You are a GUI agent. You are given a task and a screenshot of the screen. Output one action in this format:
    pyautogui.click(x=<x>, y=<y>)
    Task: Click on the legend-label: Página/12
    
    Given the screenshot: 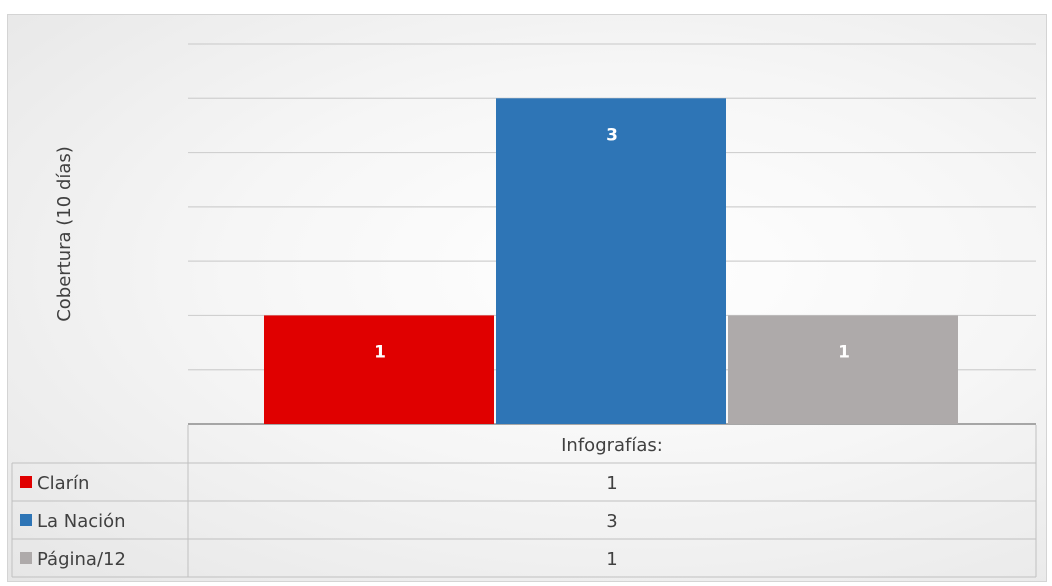 What is the action you would take?
    pyautogui.click(x=81, y=559)
    